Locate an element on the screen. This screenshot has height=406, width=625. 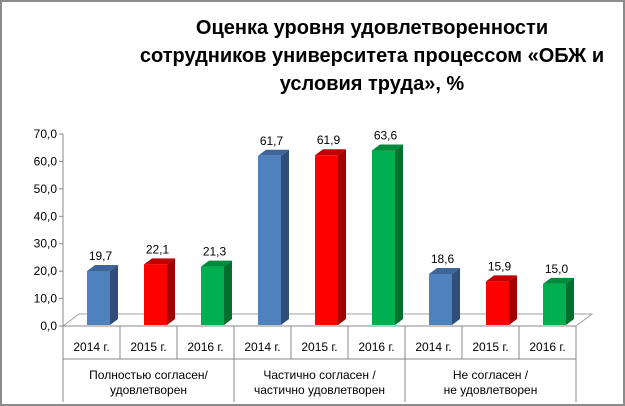
title-line: условия труда», % is located at coordinates (372, 84).